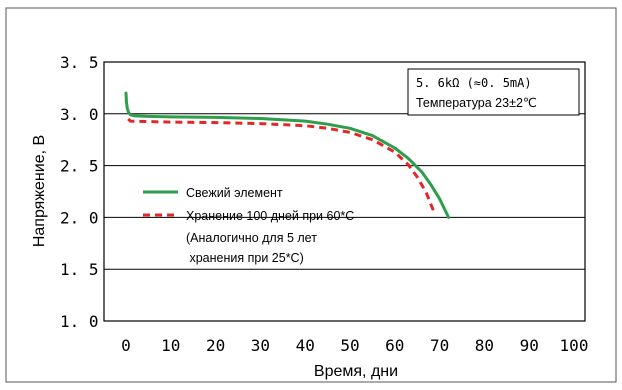 The height and width of the screenshot is (390, 622). Describe the element at coordinates (484, 345) in the screenshot. I see `x-tick-label: 80` at that location.